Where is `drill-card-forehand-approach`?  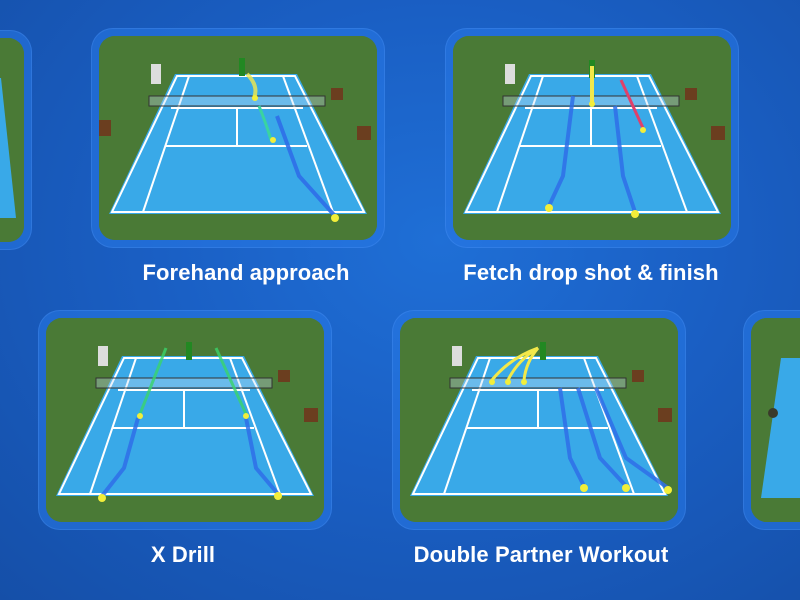 drill-card-forehand-approach is located at coordinates (238, 138).